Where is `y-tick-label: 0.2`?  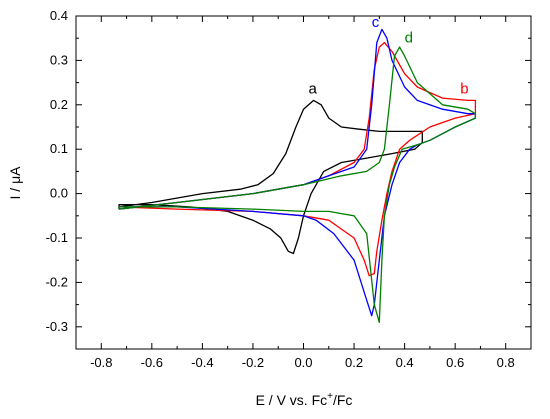 y-tick-label: 0.2 is located at coordinates (59, 104).